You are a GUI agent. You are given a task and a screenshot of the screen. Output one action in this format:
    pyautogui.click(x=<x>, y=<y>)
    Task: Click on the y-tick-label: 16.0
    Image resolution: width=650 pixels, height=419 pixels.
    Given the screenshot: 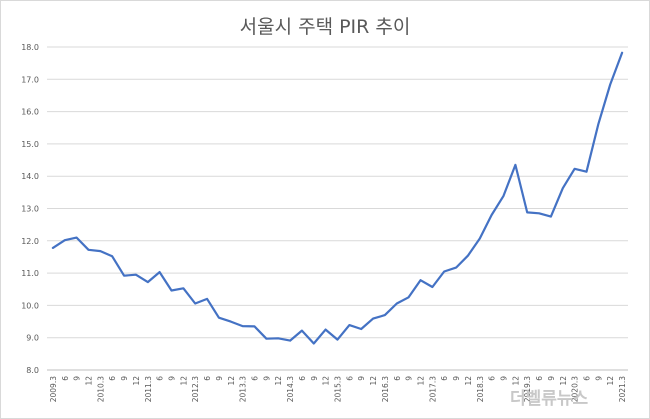 What is the action you would take?
    pyautogui.click(x=30, y=112)
    